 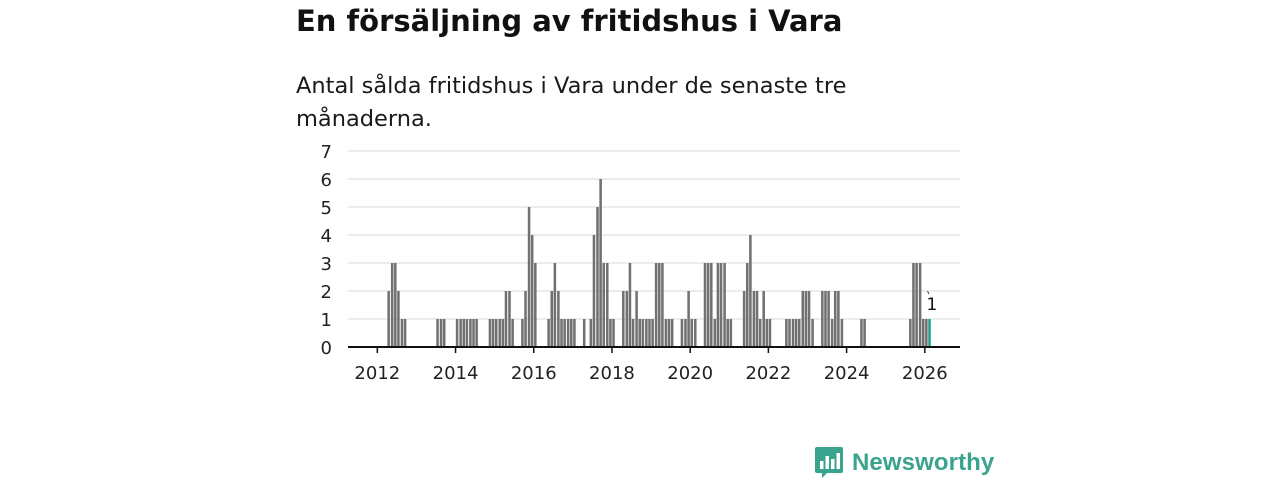 What do you see at coordinates (929, 333) in the screenshot?
I see `highlight-bar` at bounding box center [929, 333].